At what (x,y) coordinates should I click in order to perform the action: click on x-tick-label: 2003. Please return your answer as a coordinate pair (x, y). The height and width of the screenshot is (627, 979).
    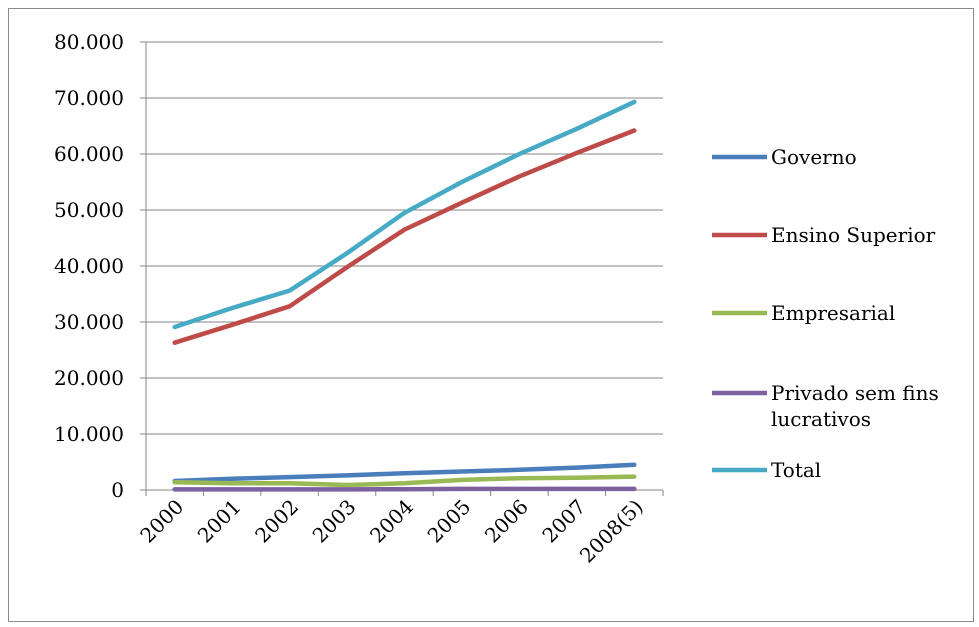
    Looking at the image, I should click on (334, 521).